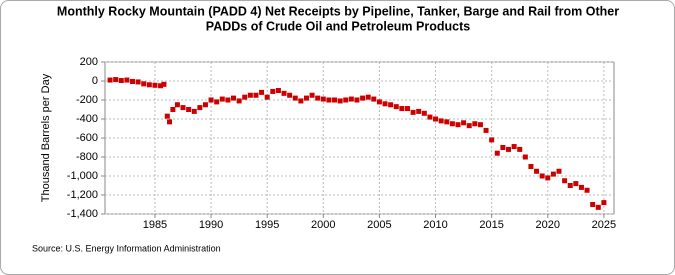 The height and width of the screenshot is (275, 675). What do you see at coordinates (46, 137) in the screenshot?
I see `y-axis-label: Thousand Barrels per Day` at bounding box center [46, 137].